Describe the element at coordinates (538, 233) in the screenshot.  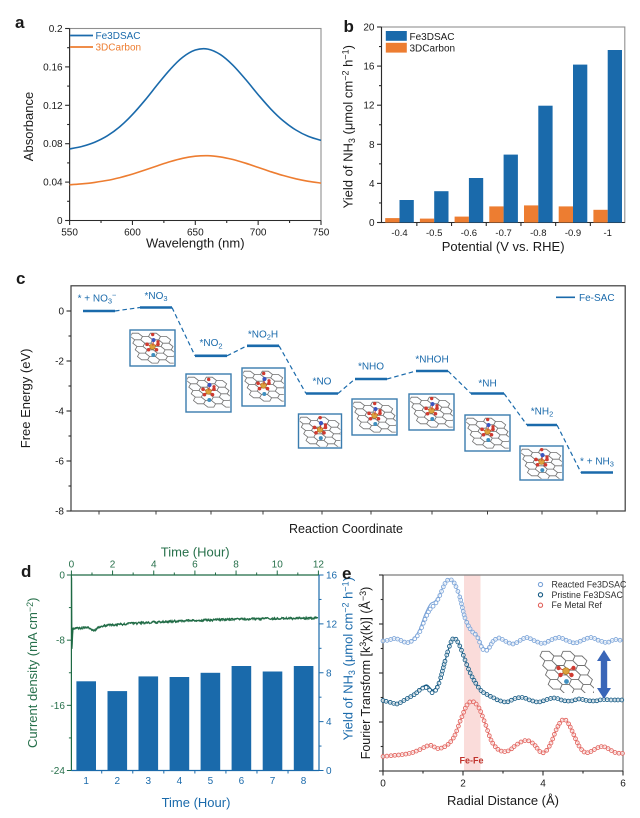
I see `svg-text: -0.8` at that location.